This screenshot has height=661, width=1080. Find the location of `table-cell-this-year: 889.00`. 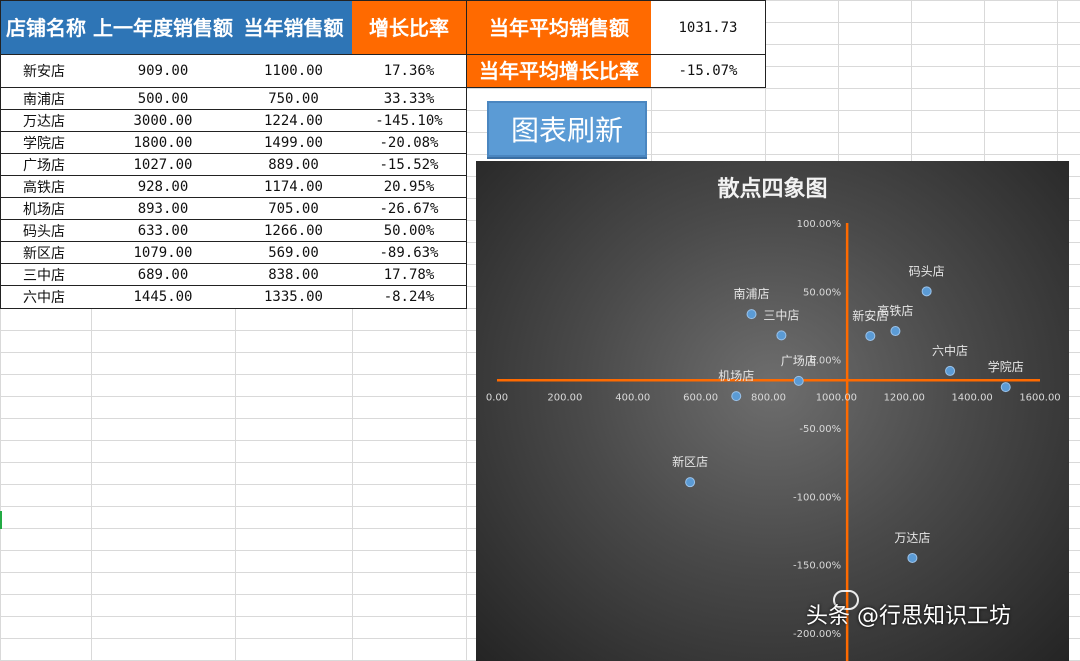

table-cell-this-year: 889.00 is located at coordinates (294, 165).